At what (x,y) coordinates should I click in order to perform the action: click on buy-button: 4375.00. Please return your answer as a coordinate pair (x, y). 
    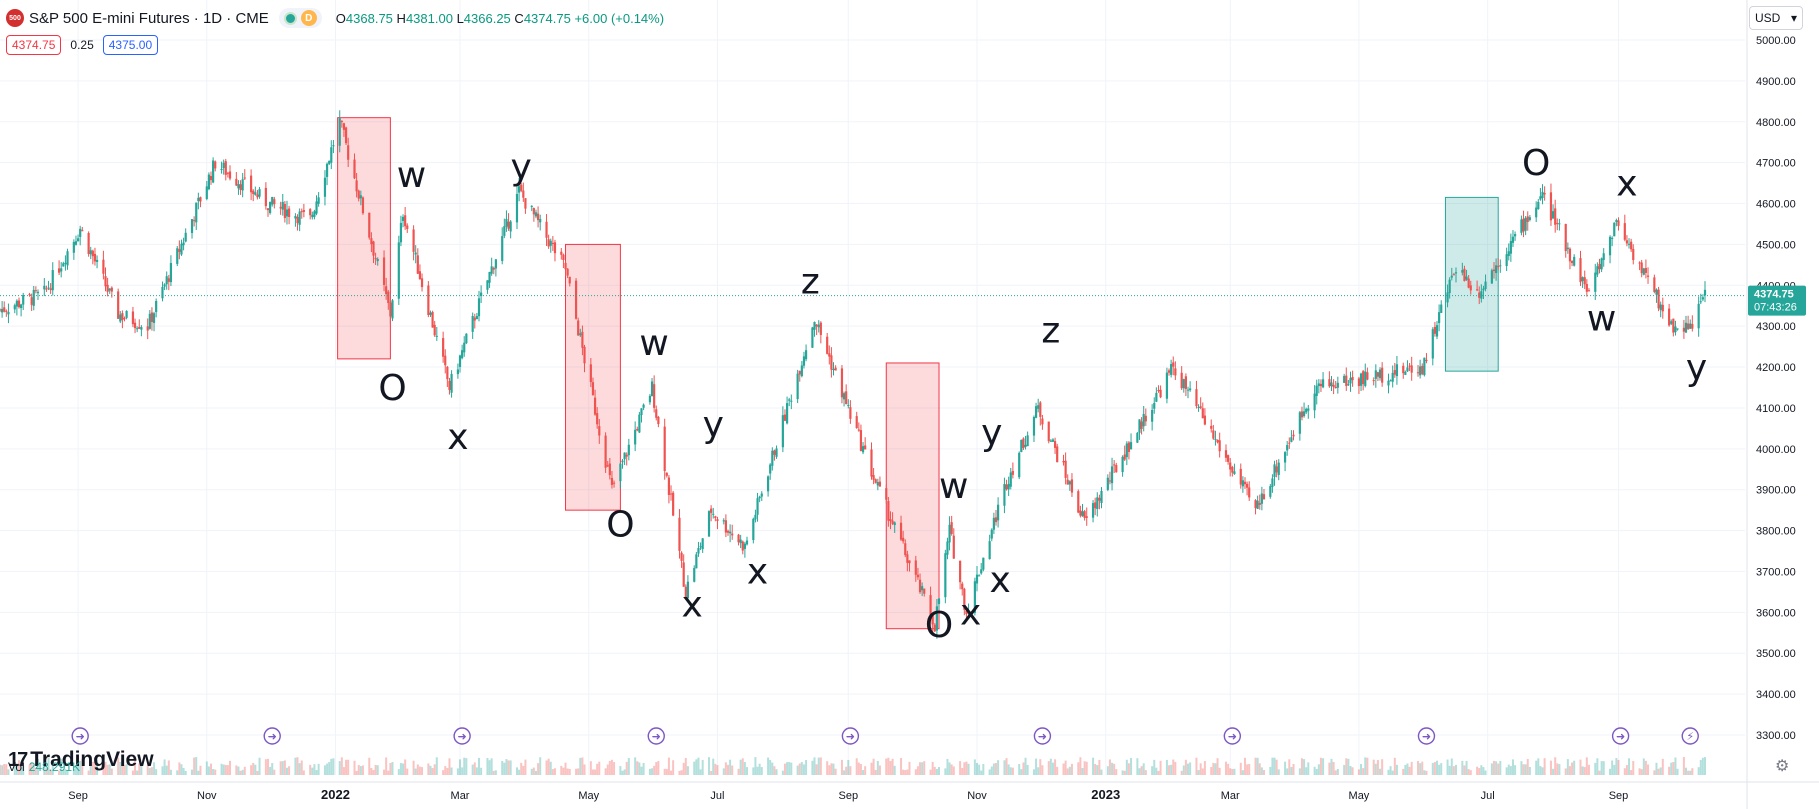
    Looking at the image, I should click on (130, 45).